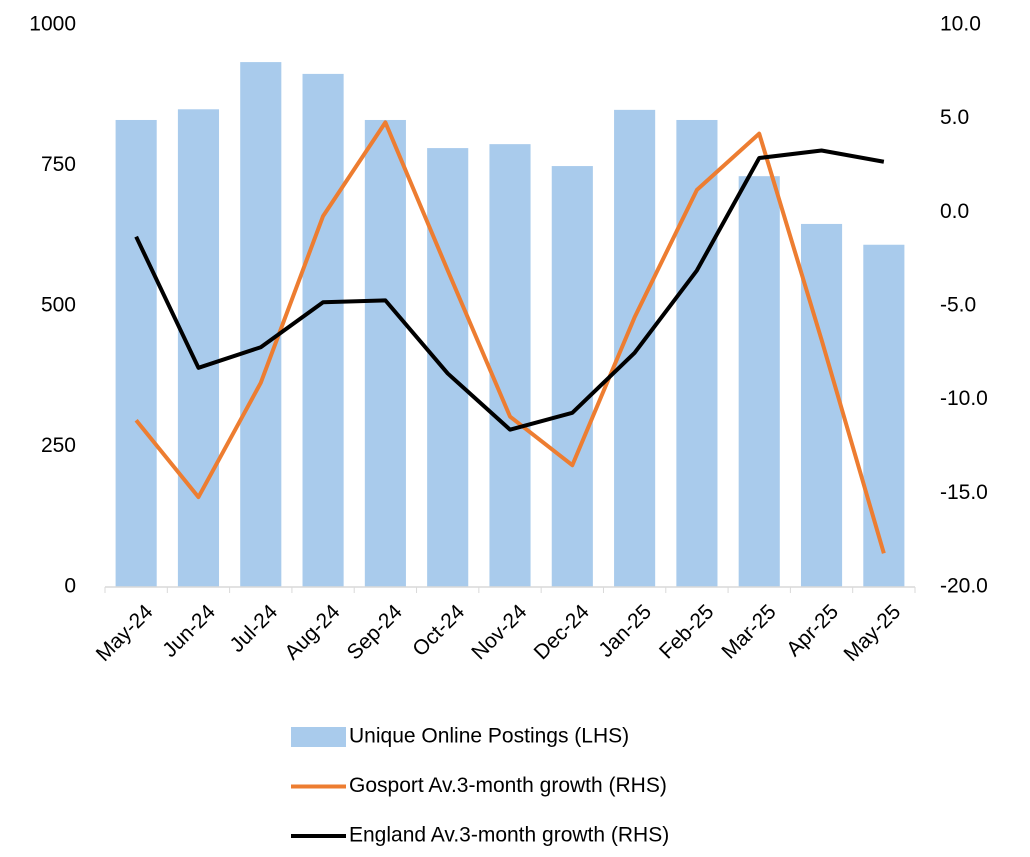  What do you see at coordinates (509, 835) in the screenshot?
I see `legend-label: England Av.3-month growth (RHS)` at bounding box center [509, 835].